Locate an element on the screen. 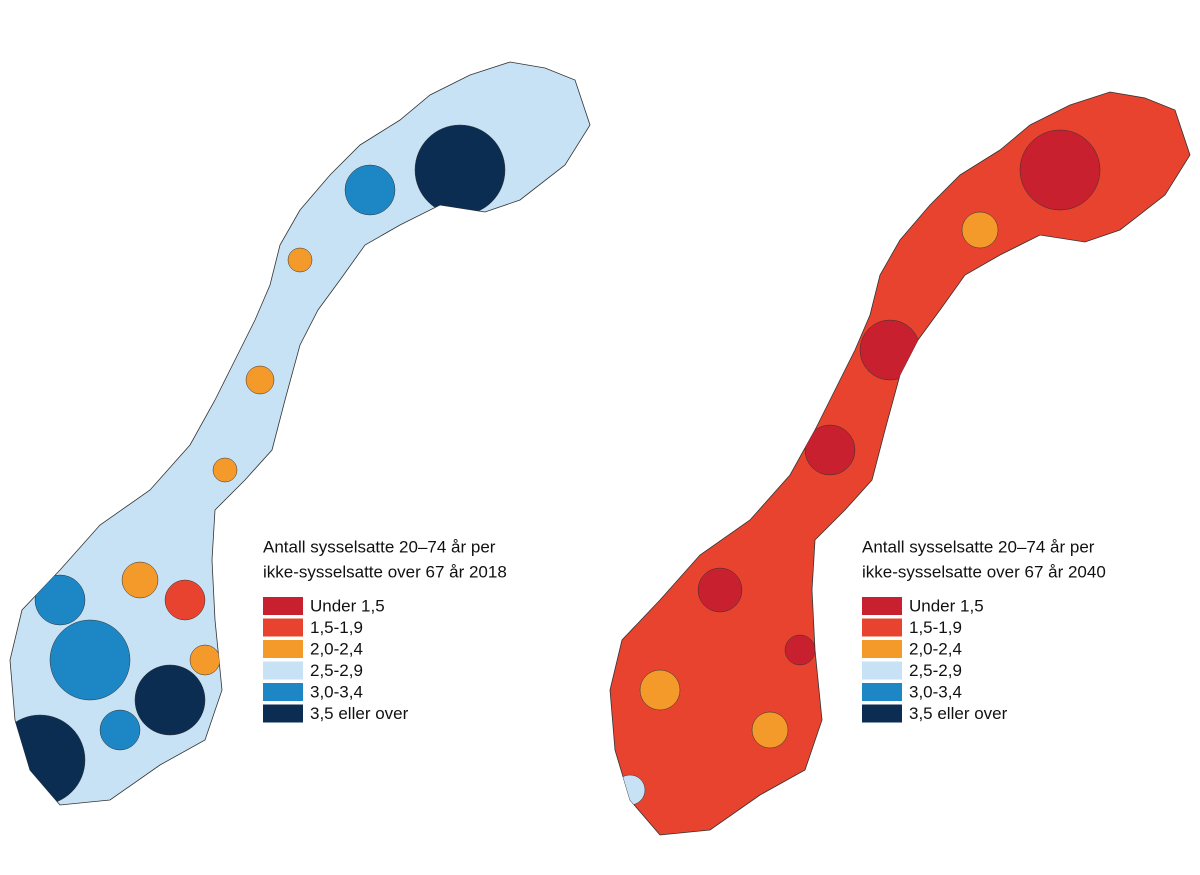 This screenshot has height=875, width=1200. legend-title: ikke-sysselsatte over 67 år 2018 is located at coordinates (385, 571).